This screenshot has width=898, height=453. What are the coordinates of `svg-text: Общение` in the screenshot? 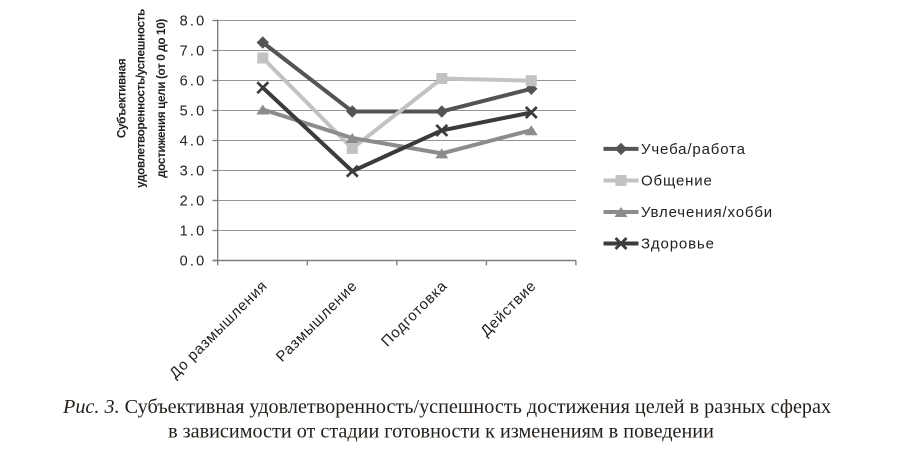 It's located at (677, 181).